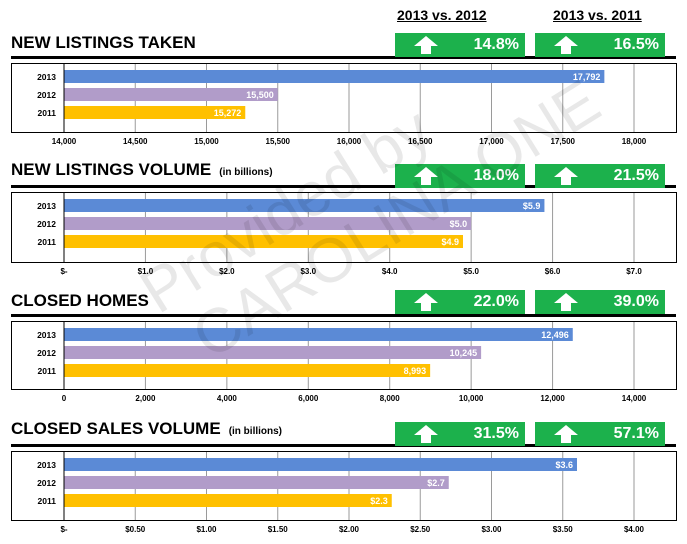 This screenshot has width=687, height=544. I want to click on bar-value-label: $5.0, so click(459, 224).